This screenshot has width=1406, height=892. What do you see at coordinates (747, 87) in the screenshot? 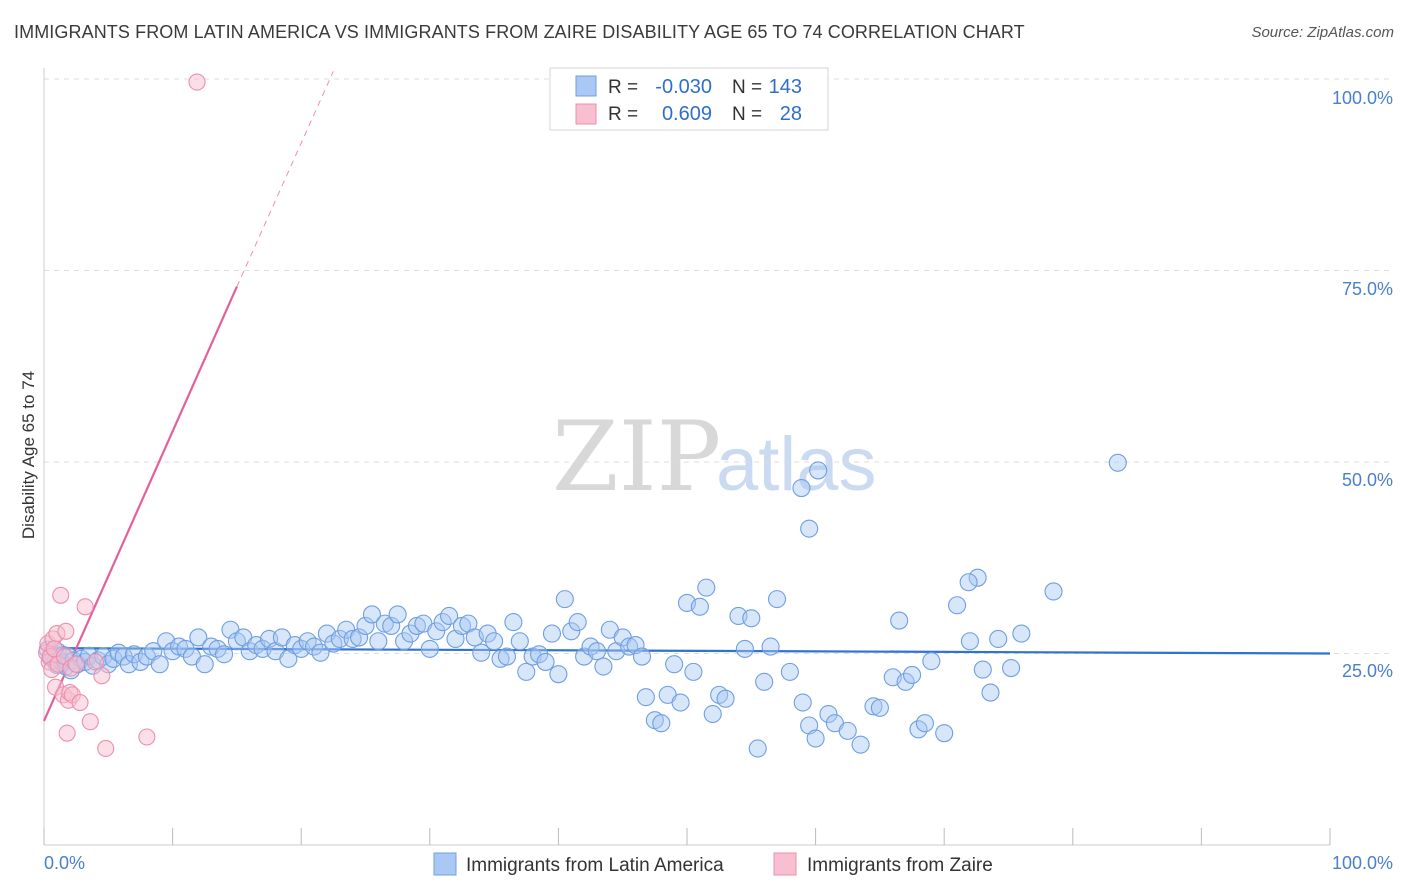
I see `legend-n-label-1: N =` at bounding box center [747, 87].